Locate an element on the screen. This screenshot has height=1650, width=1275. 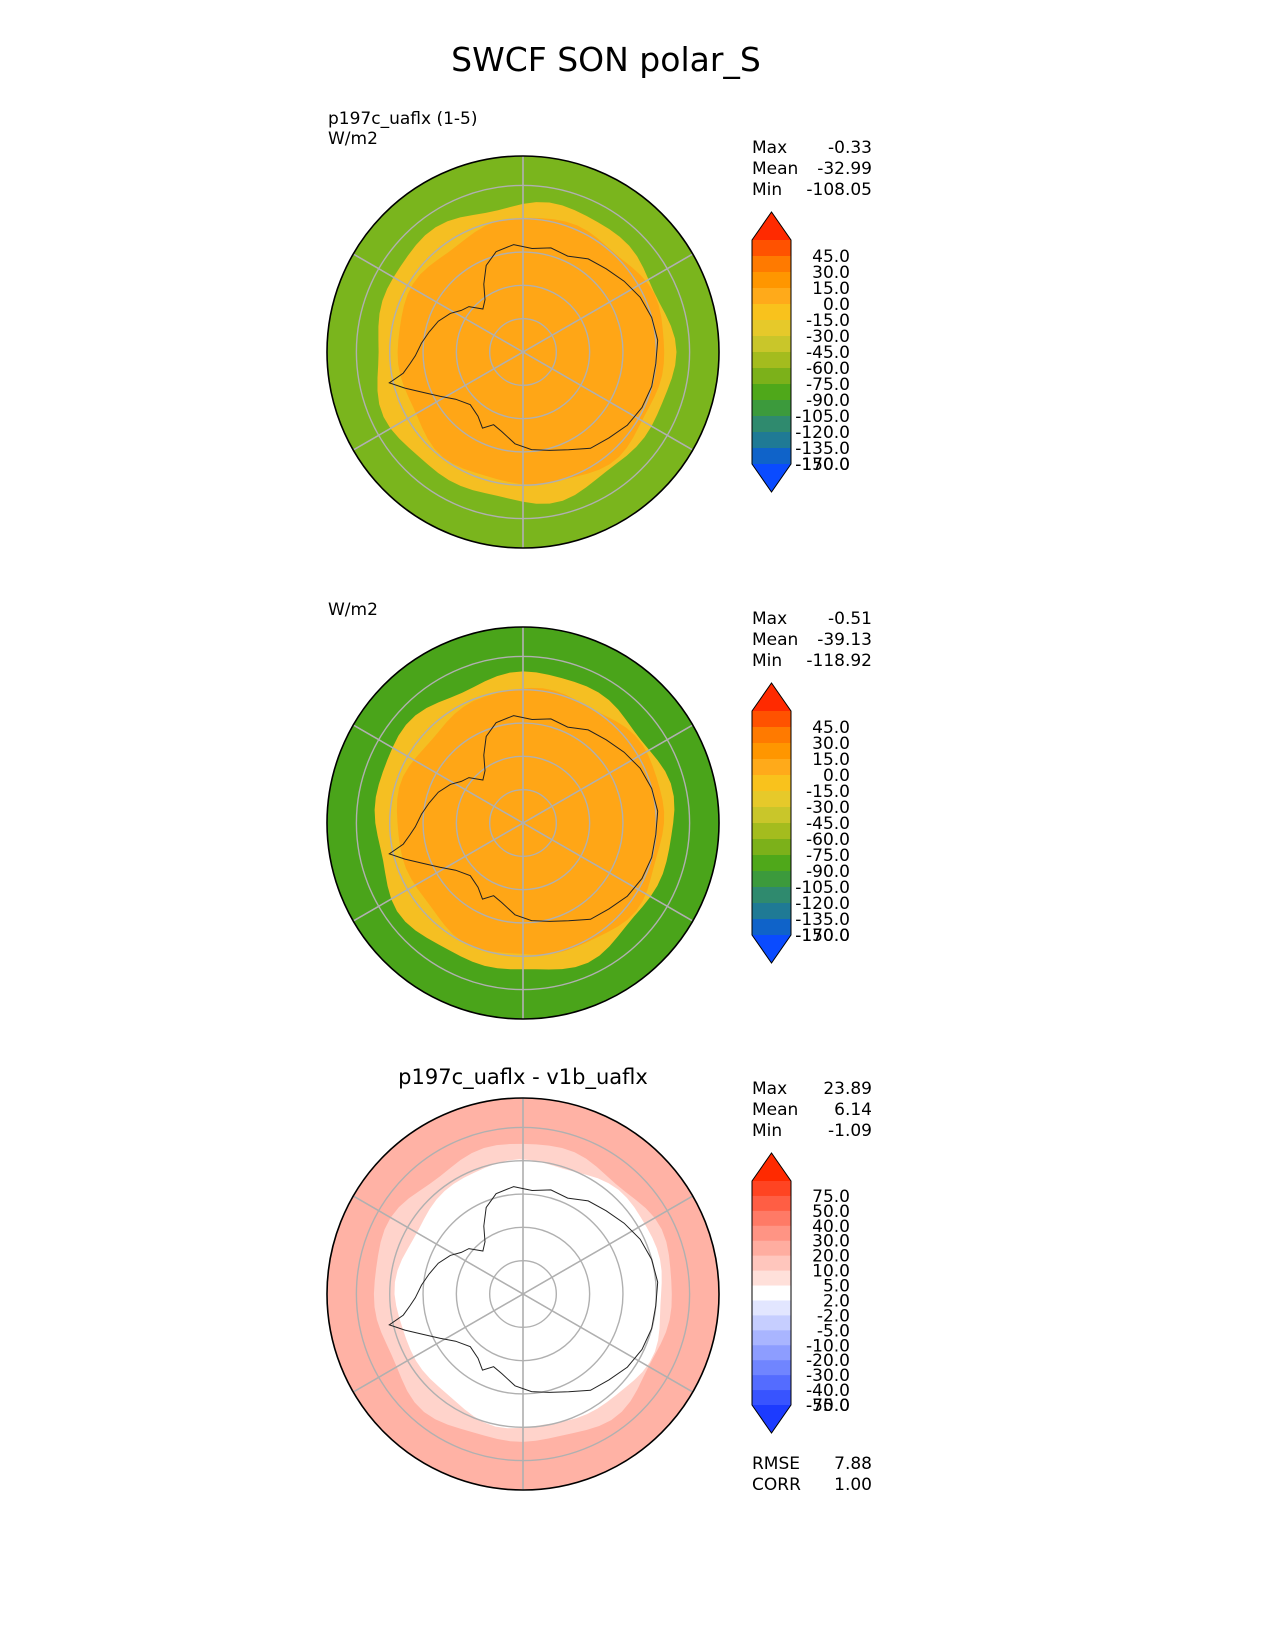
colorbar-tick-label: 15.0 is located at coordinates (831, 760).